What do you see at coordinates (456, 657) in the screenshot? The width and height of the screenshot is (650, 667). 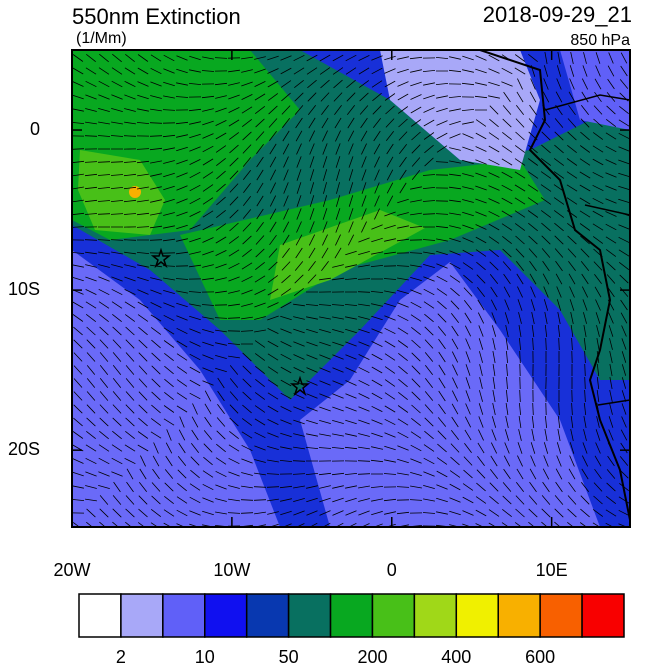 I see `colorbar-label: 400` at bounding box center [456, 657].